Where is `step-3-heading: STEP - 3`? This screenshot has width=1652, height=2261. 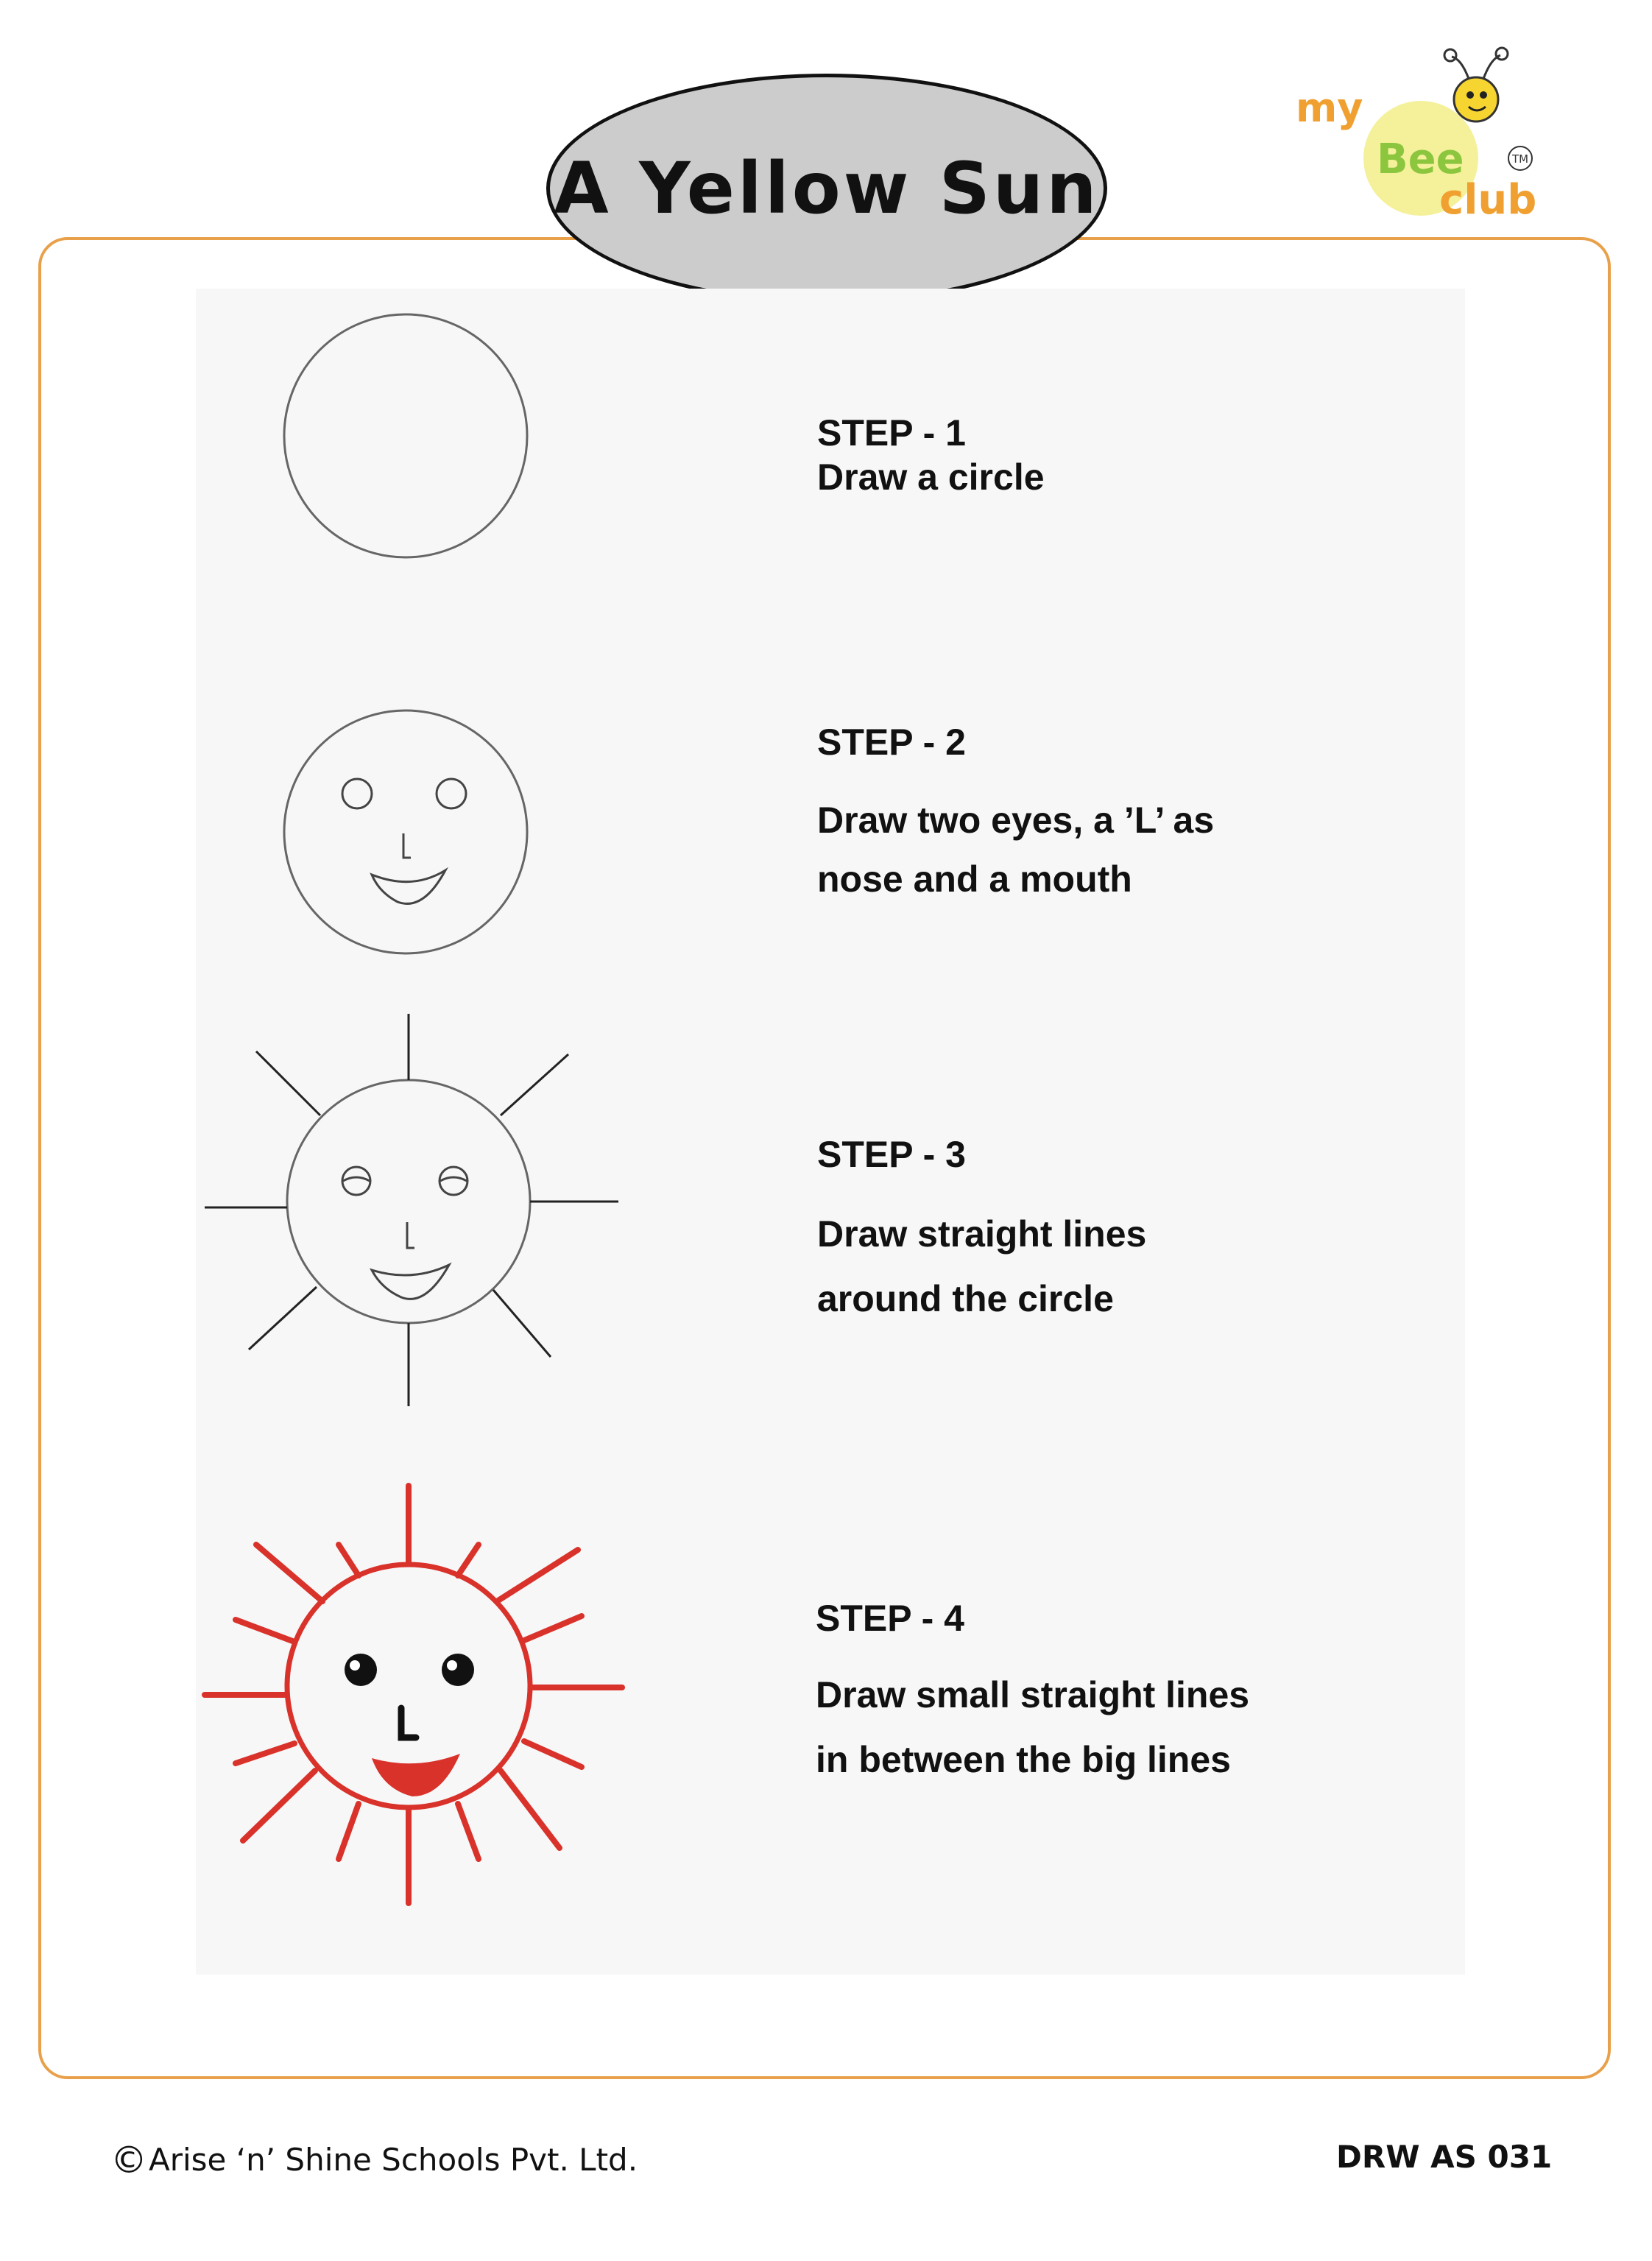 step-3-heading: STEP - 3 is located at coordinates (891, 1154).